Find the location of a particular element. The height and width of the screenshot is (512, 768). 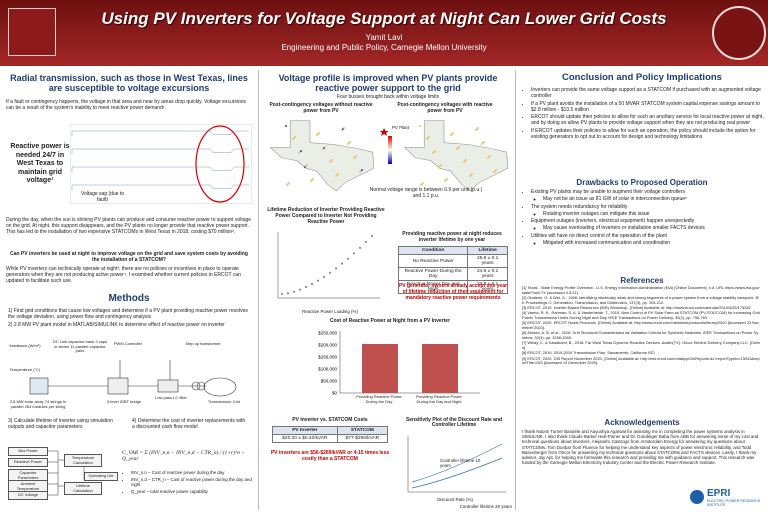

color-bar is located at coordinates (390, 150).